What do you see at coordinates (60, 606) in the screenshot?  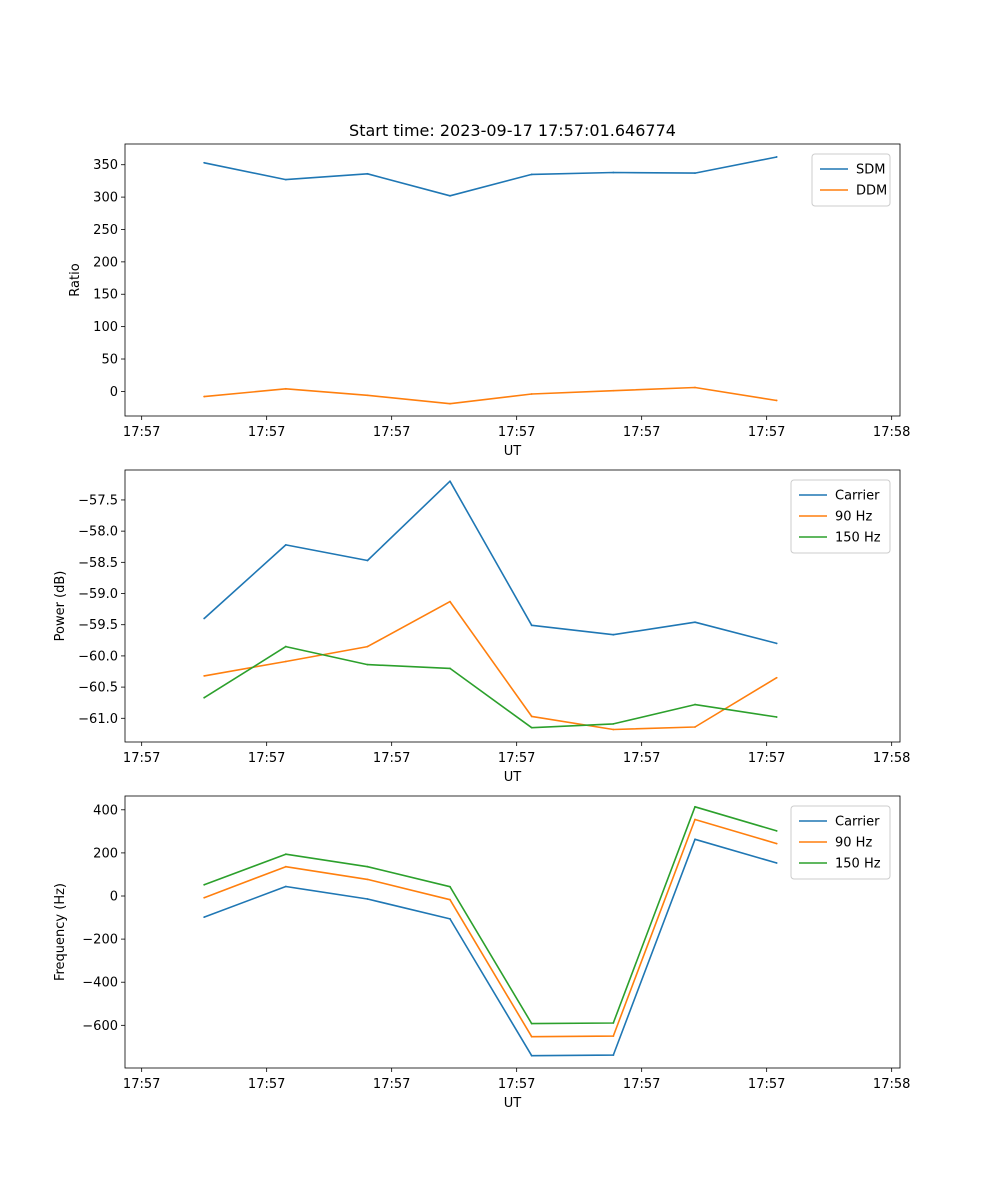 I see `power-y-axis-label: Power (dB)` at bounding box center [60, 606].